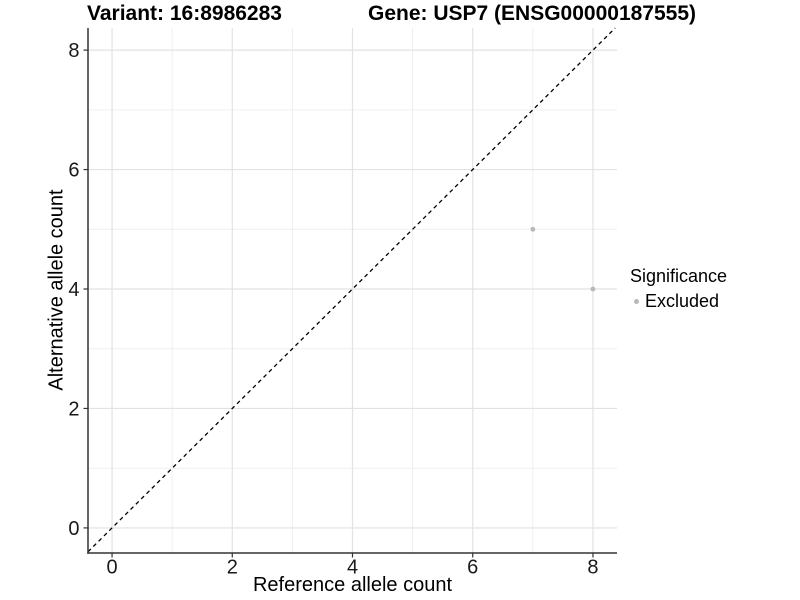  Describe the element at coordinates (352, 568) in the screenshot. I see `x-tick-label: 4` at that location.